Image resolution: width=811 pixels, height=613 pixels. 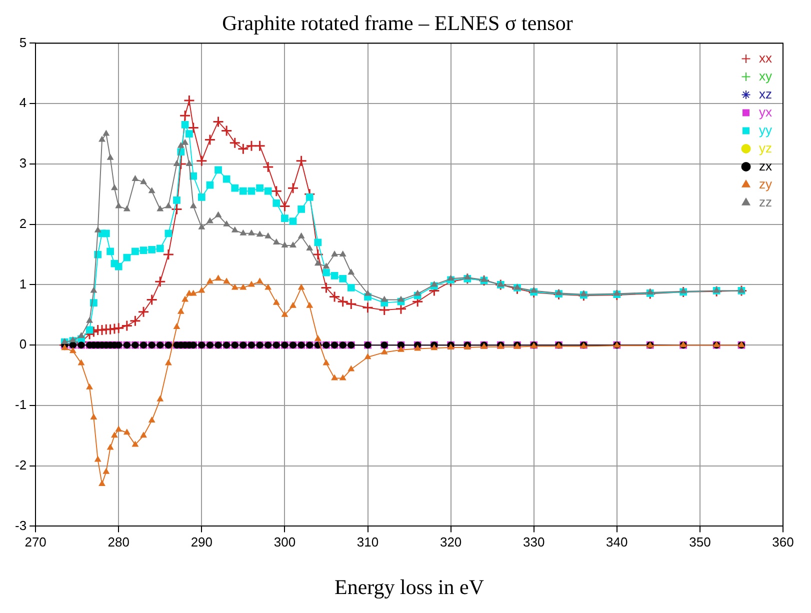 What do you see at coordinates (409, 586) in the screenshot?
I see `x-axis-title: Energy loss in eV` at bounding box center [409, 586].